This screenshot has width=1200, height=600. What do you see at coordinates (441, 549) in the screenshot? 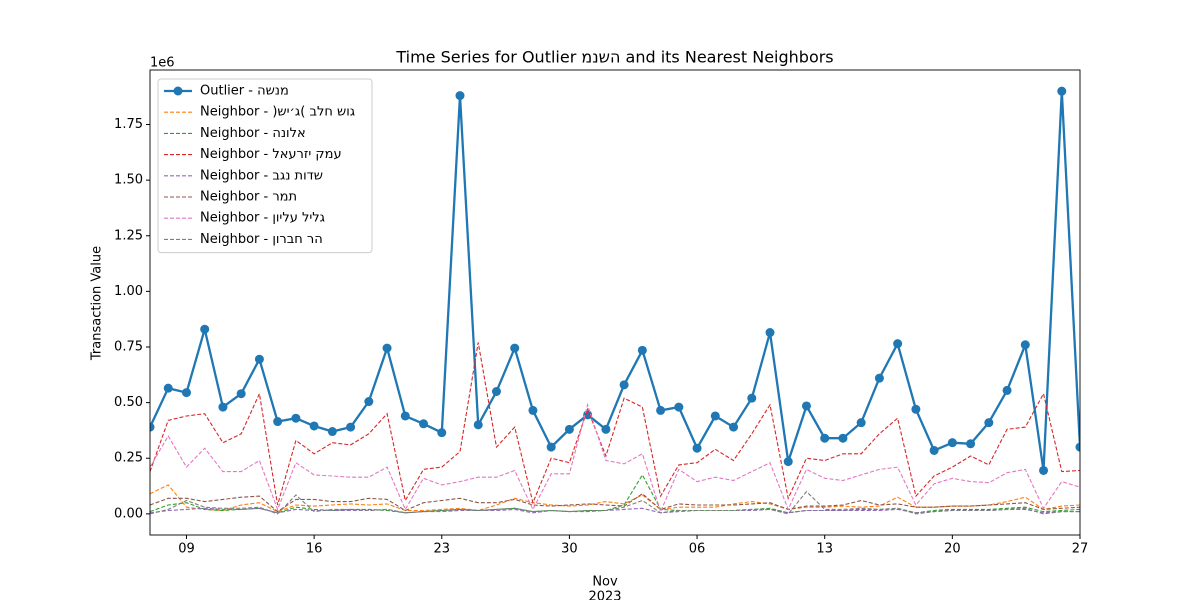
I see `x-tick-label: 23` at bounding box center [441, 549].